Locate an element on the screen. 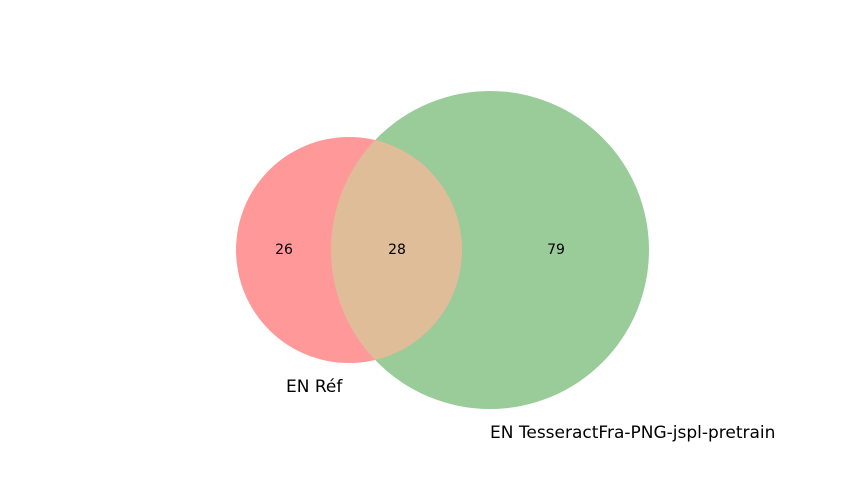 Image resolution: width=864 pixels, height=504 pixels. intersection-region is located at coordinates (396, 250).